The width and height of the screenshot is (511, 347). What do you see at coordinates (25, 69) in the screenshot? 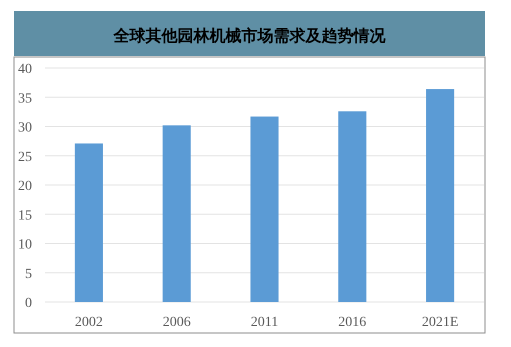
I see `y-tick-label: 40` at bounding box center [25, 69].